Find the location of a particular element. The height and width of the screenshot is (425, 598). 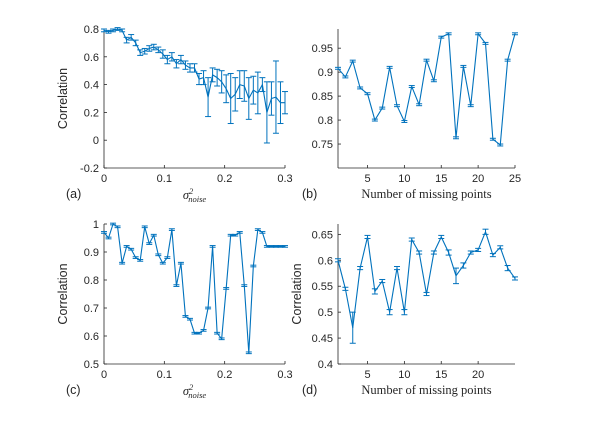

y-tick-label: 0.45 is located at coordinates (322, 339).